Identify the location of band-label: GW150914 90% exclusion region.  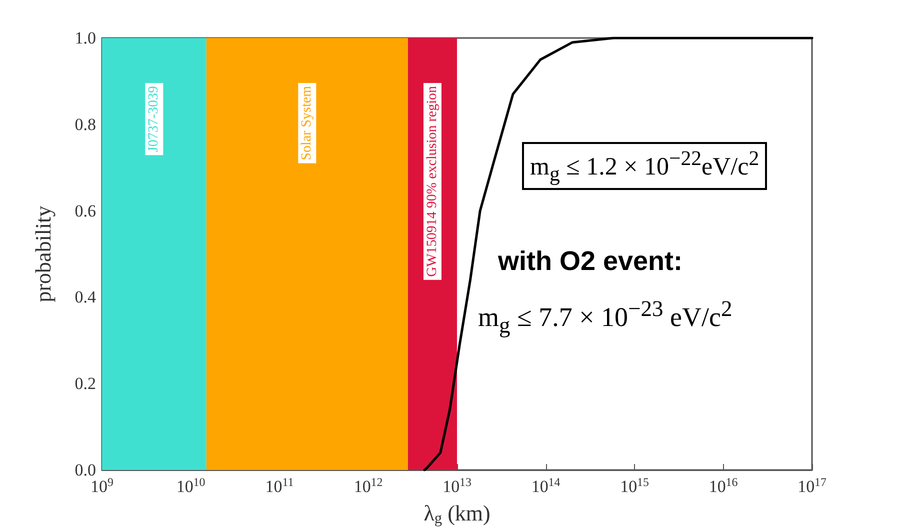
(432, 181).